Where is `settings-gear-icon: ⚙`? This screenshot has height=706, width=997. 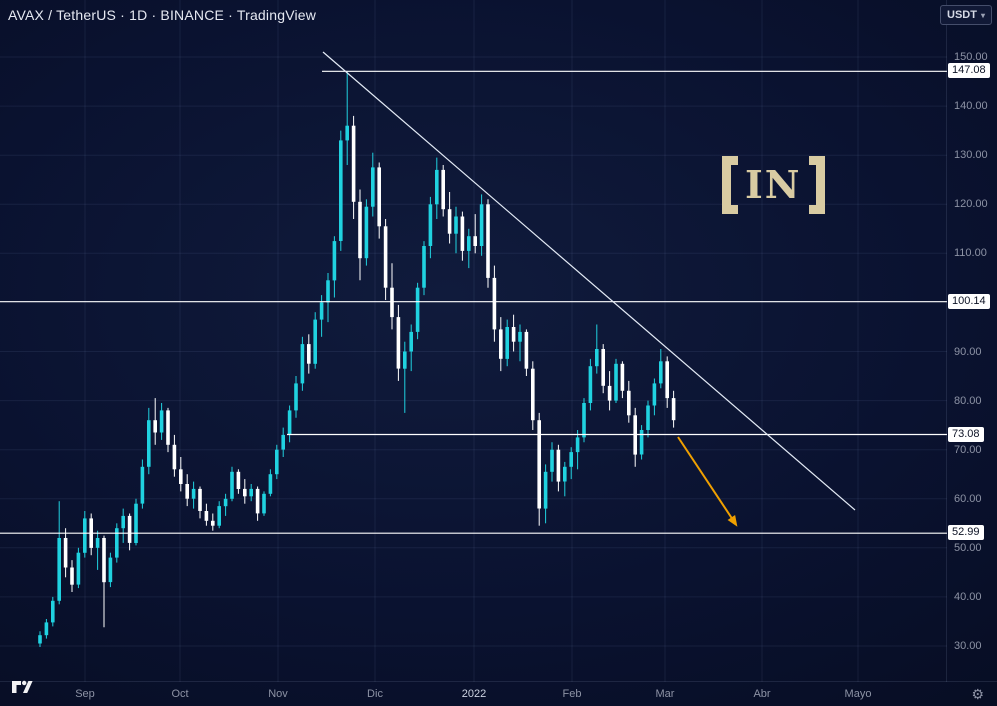
settings-gear-icon: ⚙ is located at coordinates (977, 694).